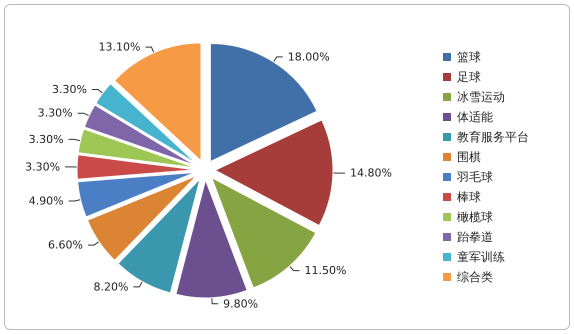  Describe the element at coordinates (475, 117) in the screenshot. I see `legend-label: 体适能` at that location.